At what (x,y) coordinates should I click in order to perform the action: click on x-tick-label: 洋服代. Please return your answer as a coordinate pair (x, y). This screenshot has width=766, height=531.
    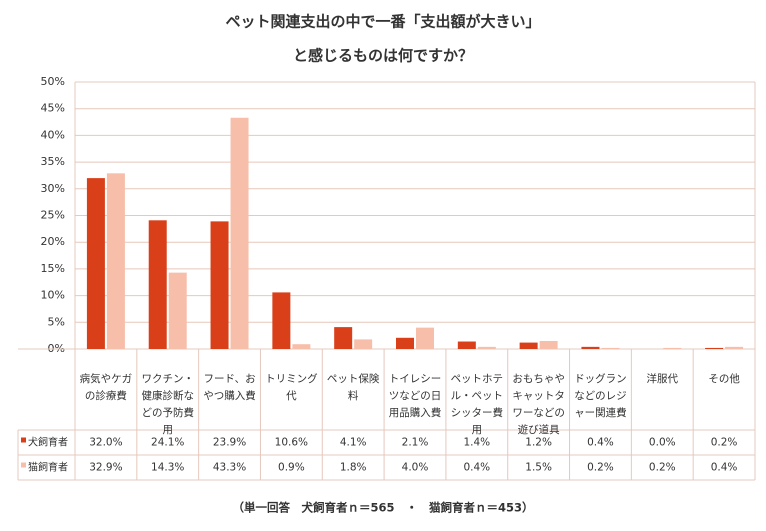
    Looking at the image, I should click on (662, 379).